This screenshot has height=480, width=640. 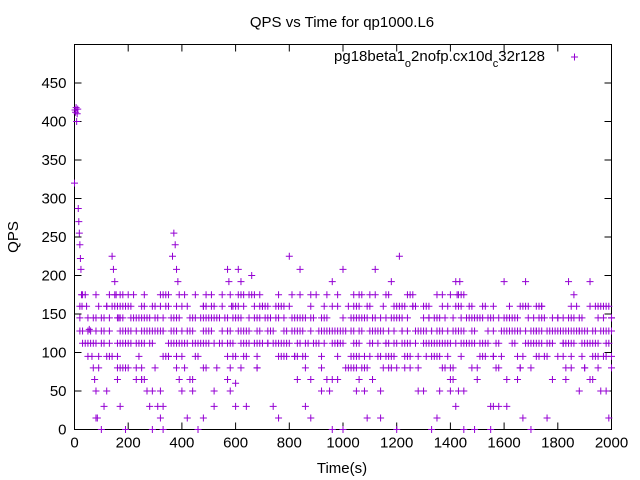 What do you see at coordinates (342, 22) in the screenshot?
I see `chart-title: QPS vs Time for qp1000.L6` at bounding box center [342, 22].